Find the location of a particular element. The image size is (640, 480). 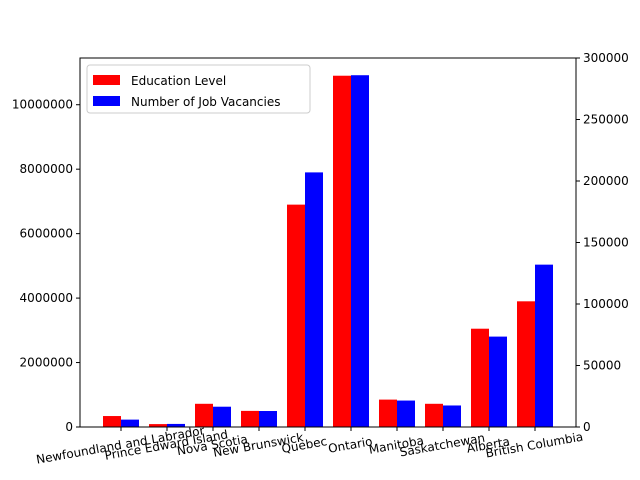

legend-box is located at coordinates (198, 89).